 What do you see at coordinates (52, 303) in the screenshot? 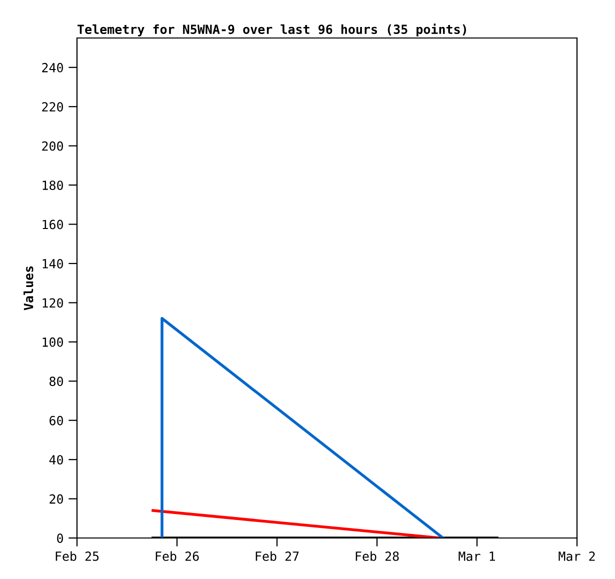
I see `y-tick-label: 120` at bounding box center [52, 303].